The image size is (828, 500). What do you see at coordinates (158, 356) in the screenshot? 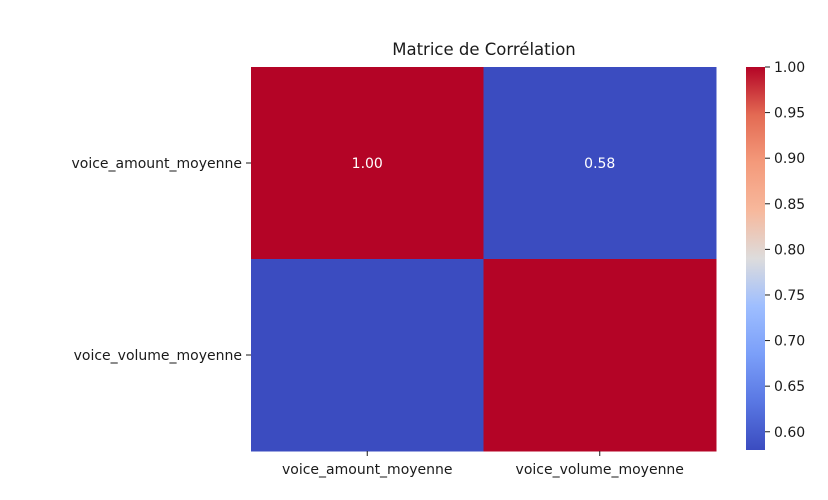
I see `y-tick-label: voice_volume_moyenne` at bounding box center [158, 356].